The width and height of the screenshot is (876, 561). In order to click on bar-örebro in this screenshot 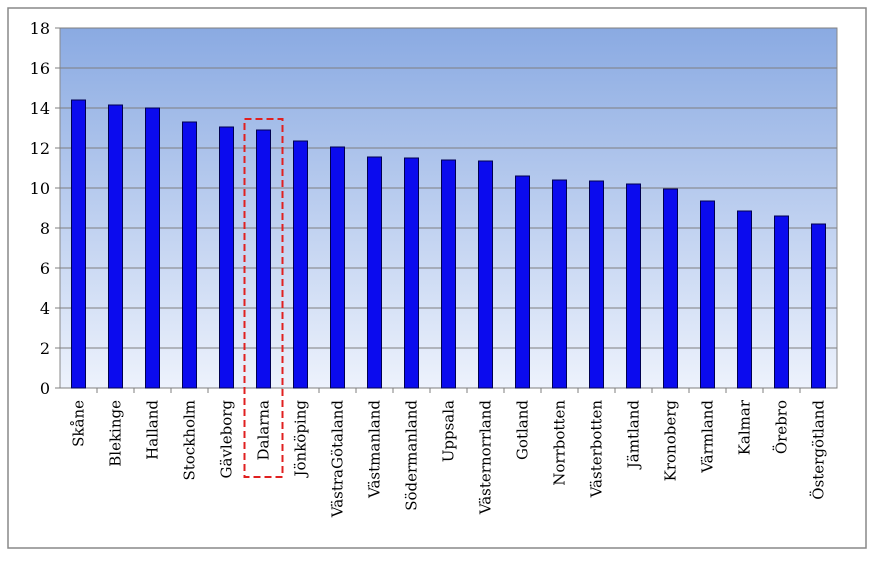, I will do `click(781, 302)`.